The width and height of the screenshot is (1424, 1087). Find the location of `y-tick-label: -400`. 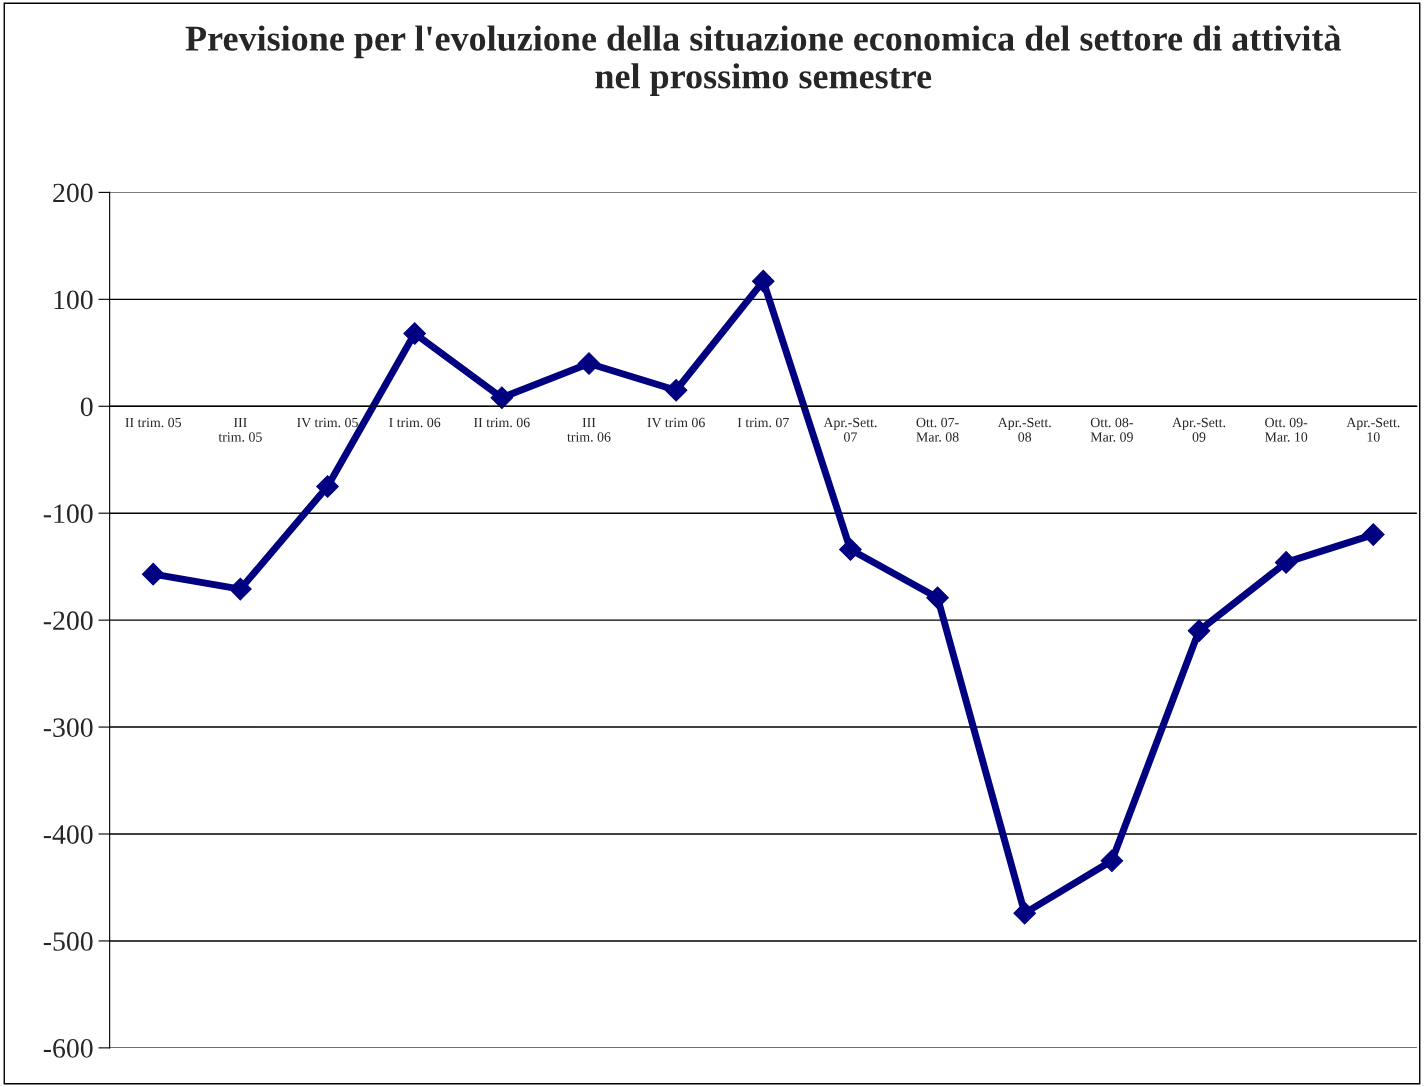

y-tick-label: -400 is located at coordinates (68, 834).